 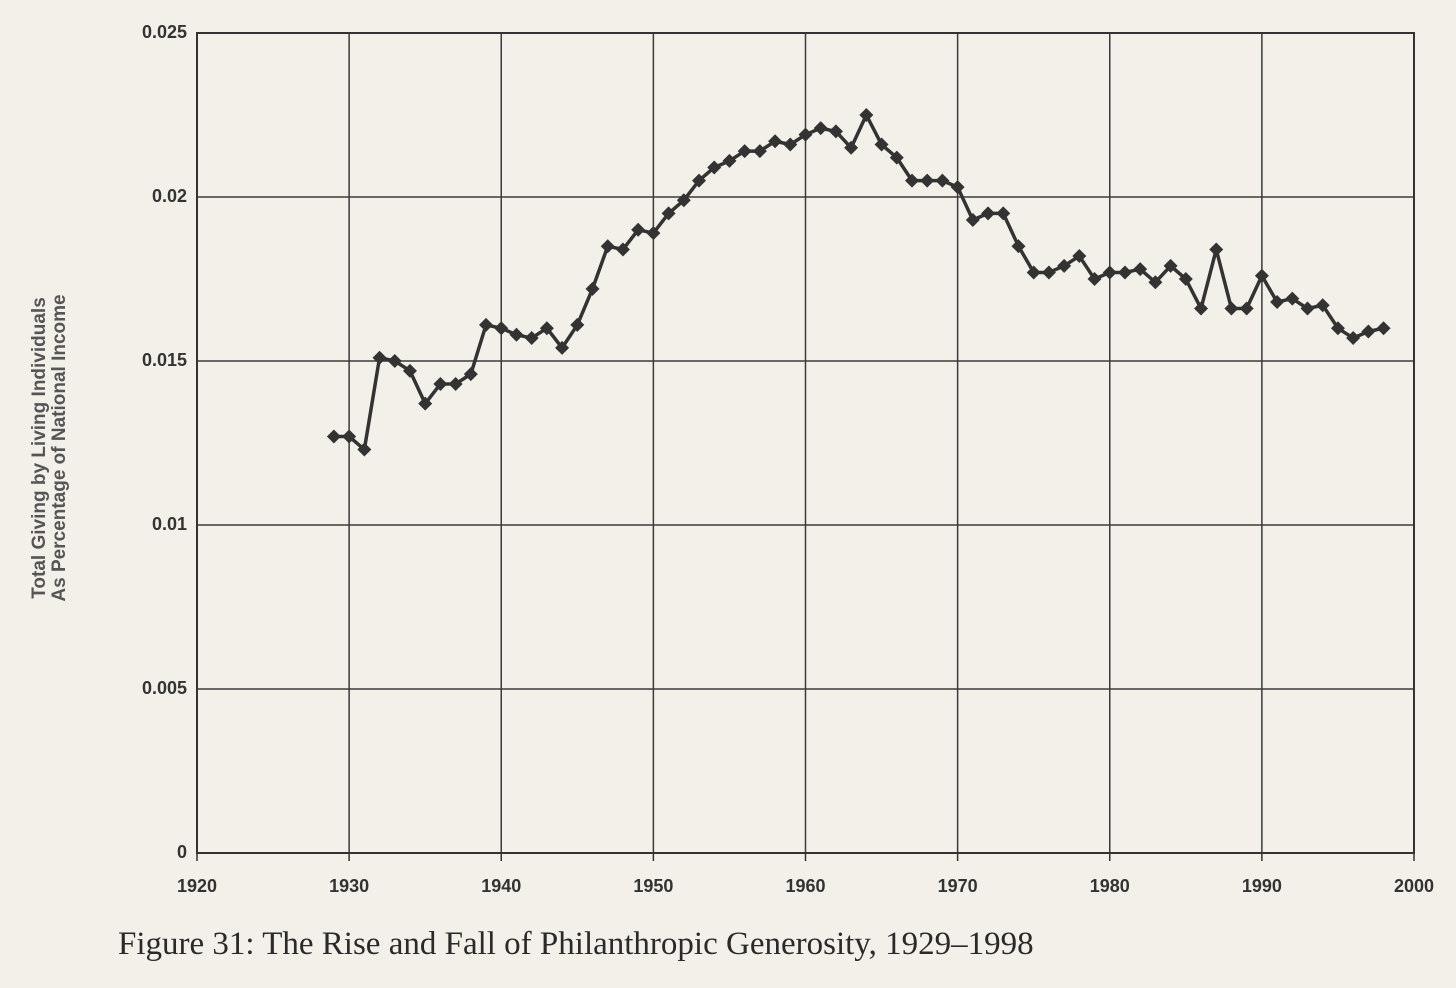 I want to click on x-tick-label: 1940, so click(x=501, y=886).